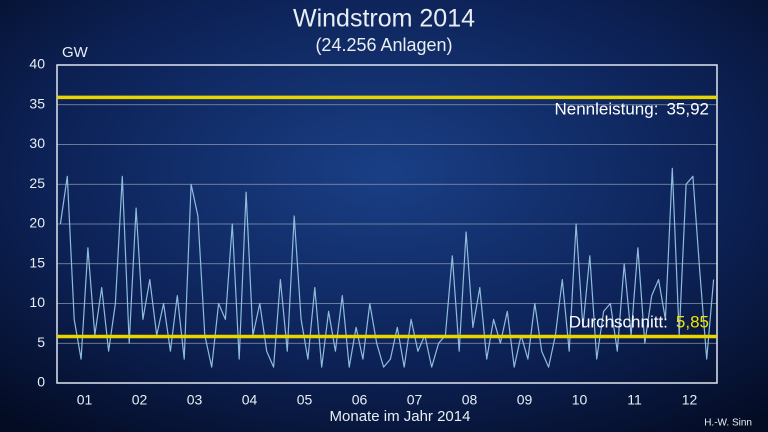 The width and height of the screenshot is (768, 432). What do you see at coordinates (606, 109) in the screenshot?
I see `reference-name: Nennleistung:` at bounding box center [606, 109].